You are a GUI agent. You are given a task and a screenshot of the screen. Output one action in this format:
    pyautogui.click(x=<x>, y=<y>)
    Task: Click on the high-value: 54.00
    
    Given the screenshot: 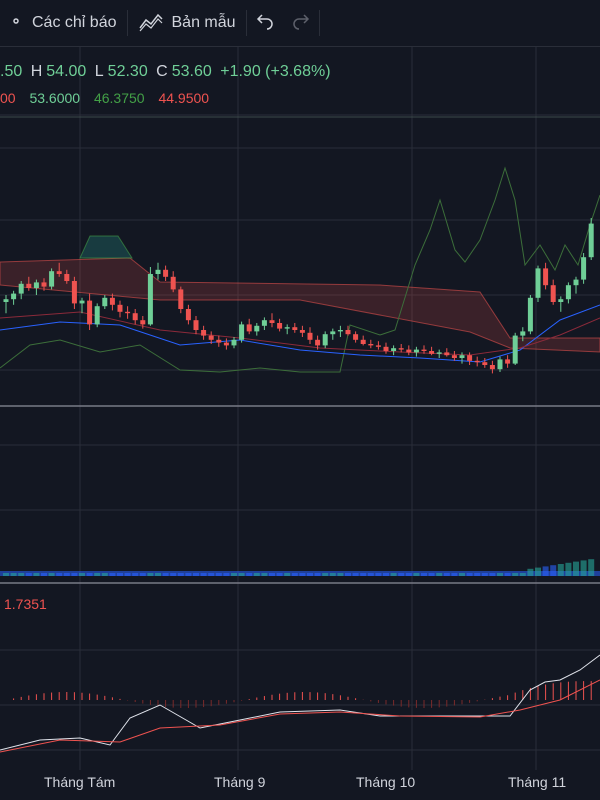 What is the action you would take?
    pyautogui.click(x=66, y=71)
    